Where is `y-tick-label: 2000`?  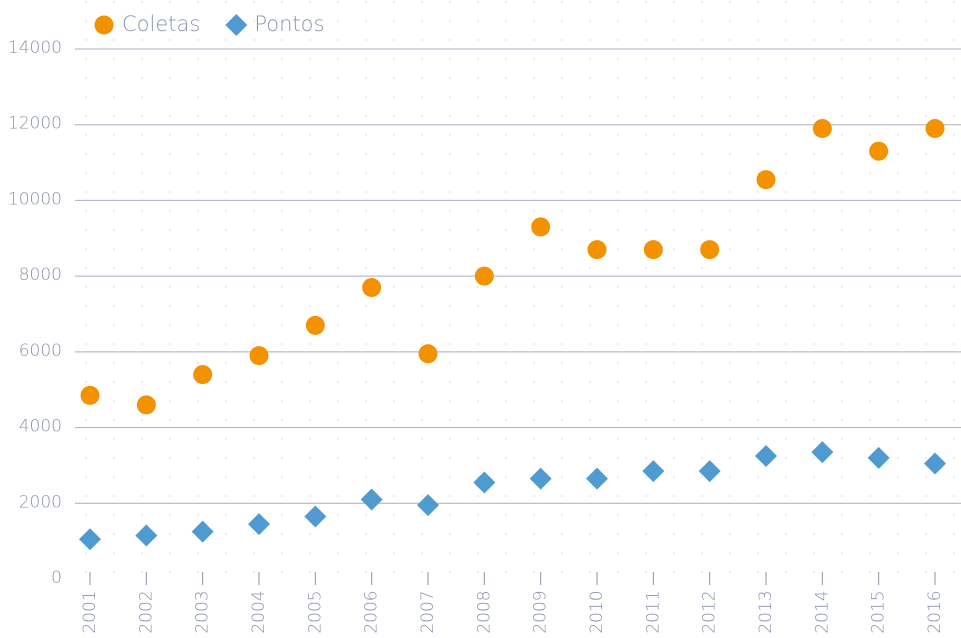
y-tick-label: 2000 is located at coordinates (40, 502).